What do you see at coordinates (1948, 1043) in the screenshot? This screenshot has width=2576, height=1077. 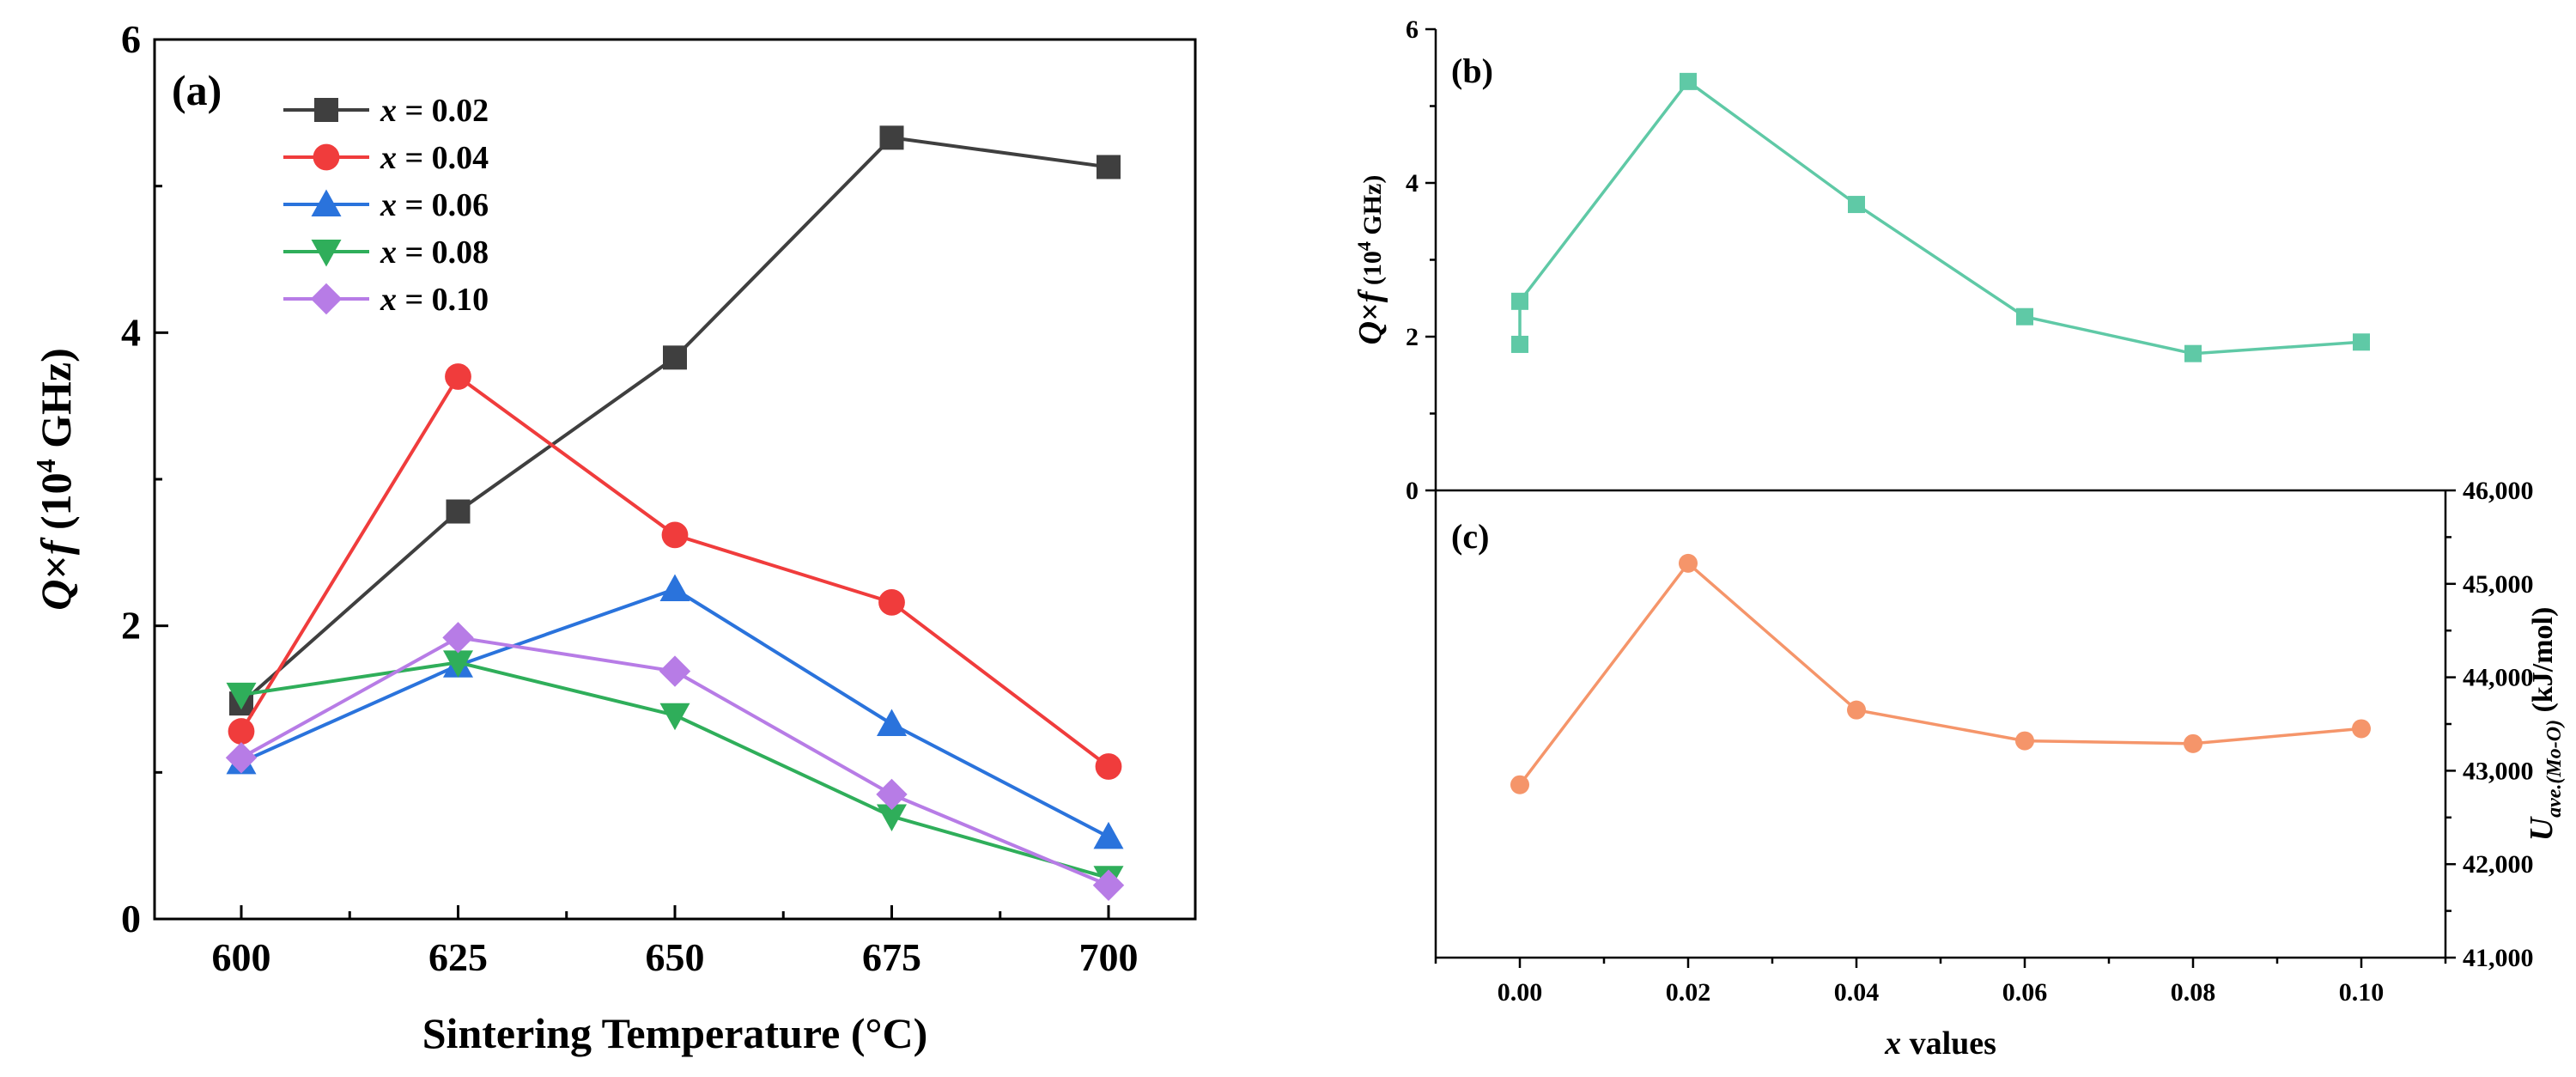 I see `x-title-rest: values` at bounding box center [1948, 1043].